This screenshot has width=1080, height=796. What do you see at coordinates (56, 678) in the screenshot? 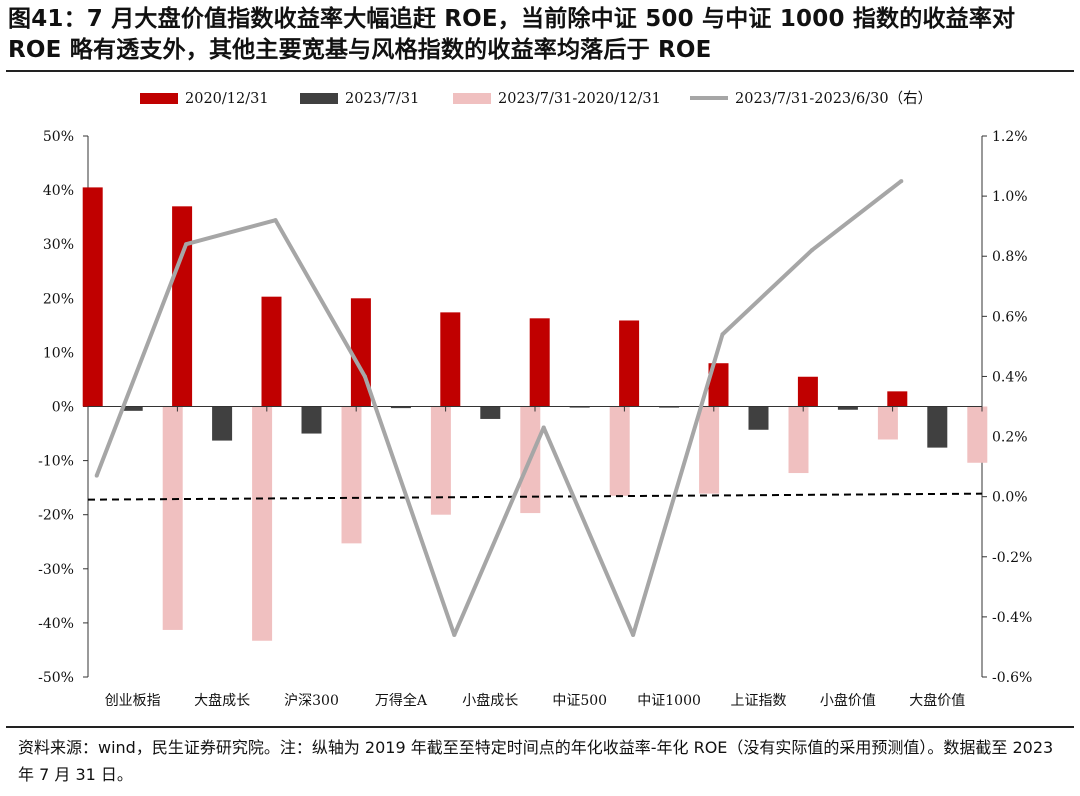
I see `y-left-tick-label: -50%` at bounding box center [56, 678].